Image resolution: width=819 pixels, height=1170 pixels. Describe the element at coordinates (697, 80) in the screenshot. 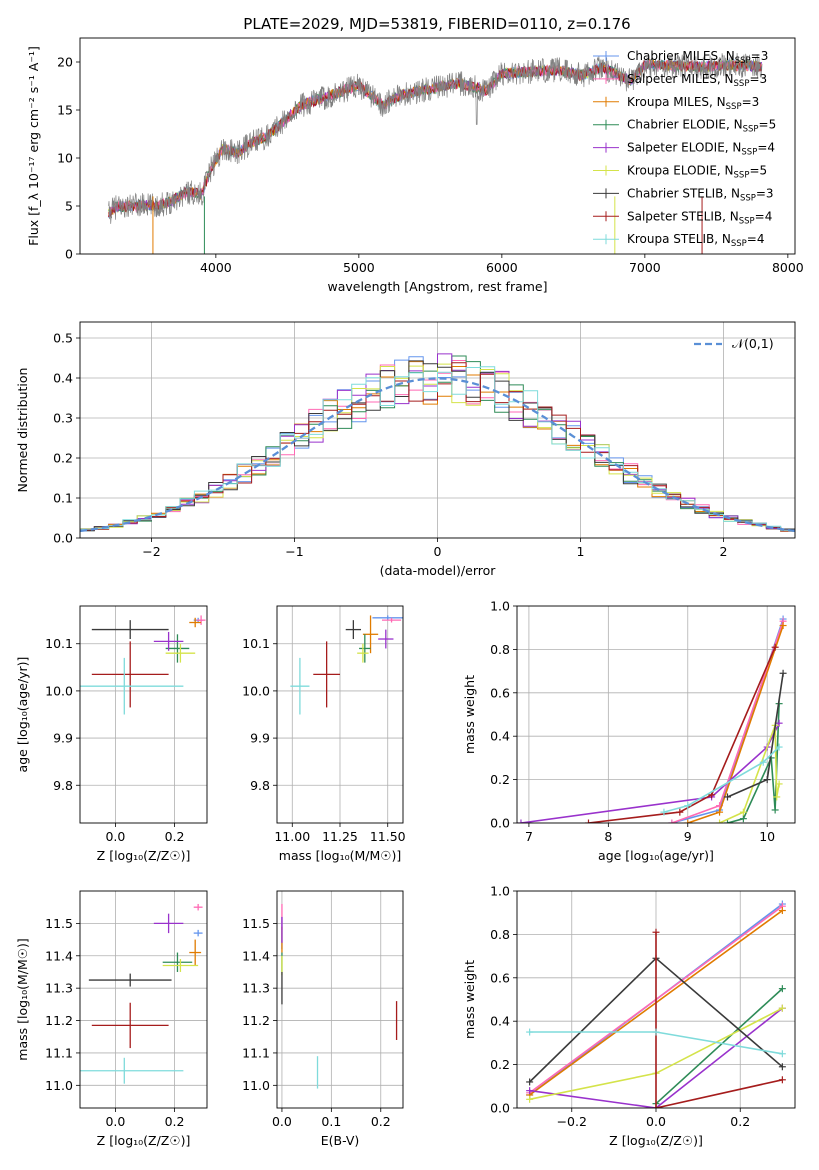

I see `legend-label: Salpeter MILES, NSSP=3` at that location.